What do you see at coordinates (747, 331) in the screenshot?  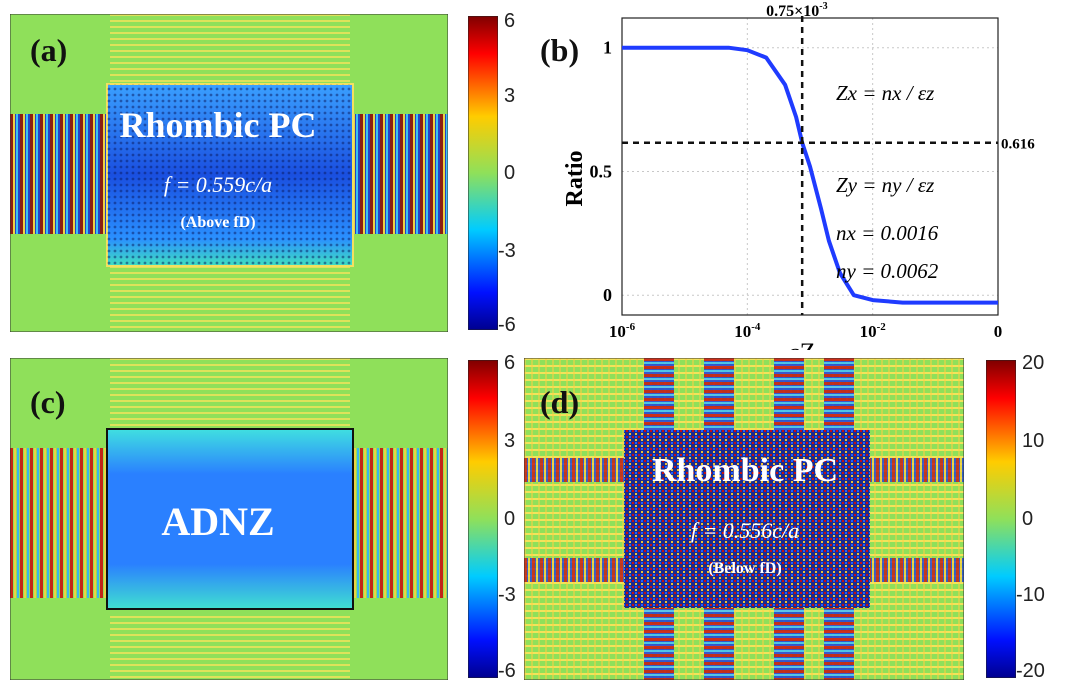 I see `x-tick-label-1: 10⁻⁴` at bounding box center [747, 331].